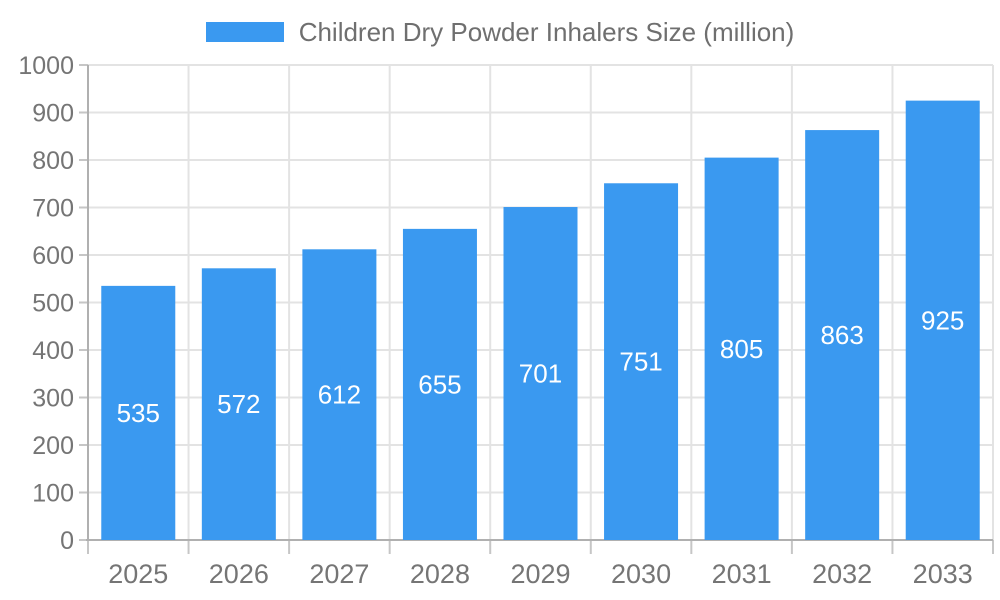  I want to click on bar-value-label: 751, so click(640, 362).